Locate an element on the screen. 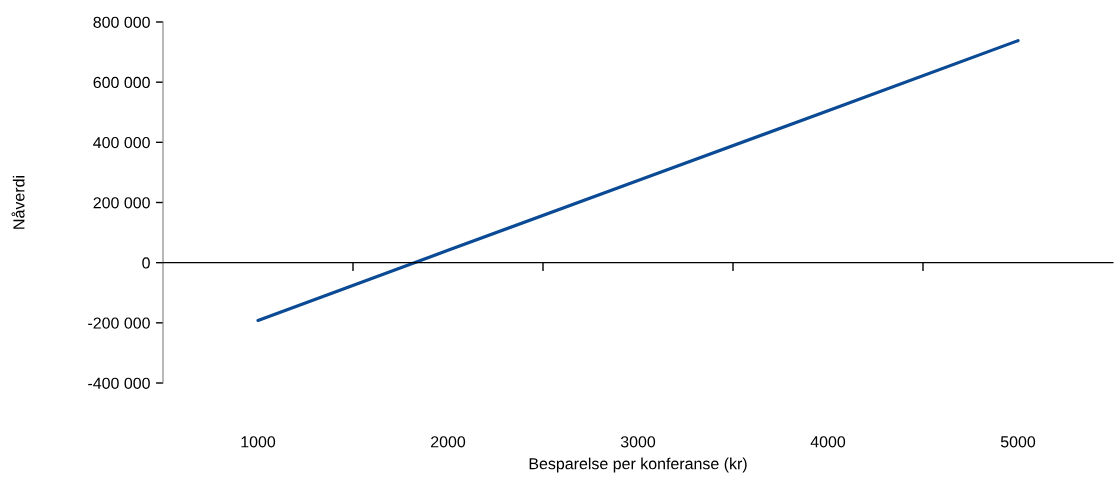 The height and width of the screenshot is (477, 1116). y-tick-label: 400 000 is located at coordinates (121, 142).